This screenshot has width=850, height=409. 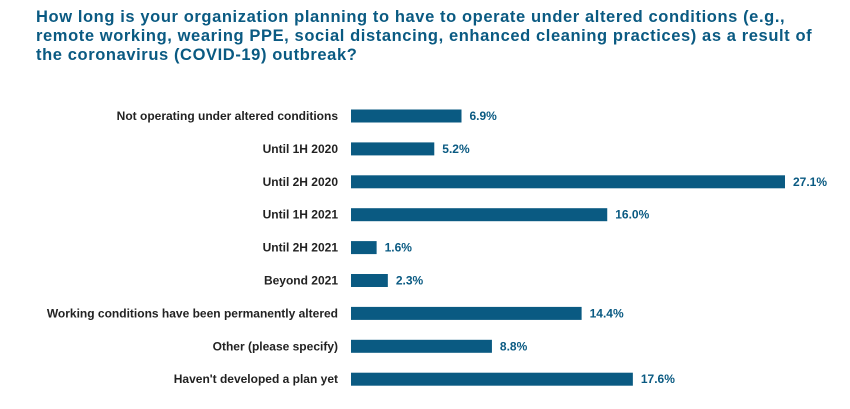 What do you see at coordinates (275, 346) in the screenshot?
I see `category-label: Other (please specify)` at bounding box center [275, 346].